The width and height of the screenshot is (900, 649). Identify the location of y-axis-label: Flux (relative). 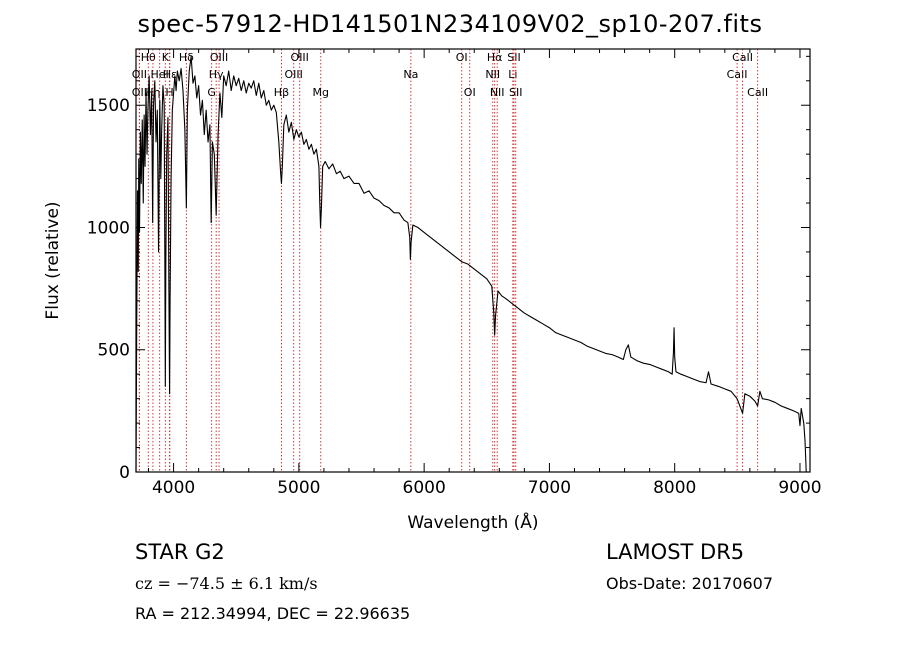
(53, 260).